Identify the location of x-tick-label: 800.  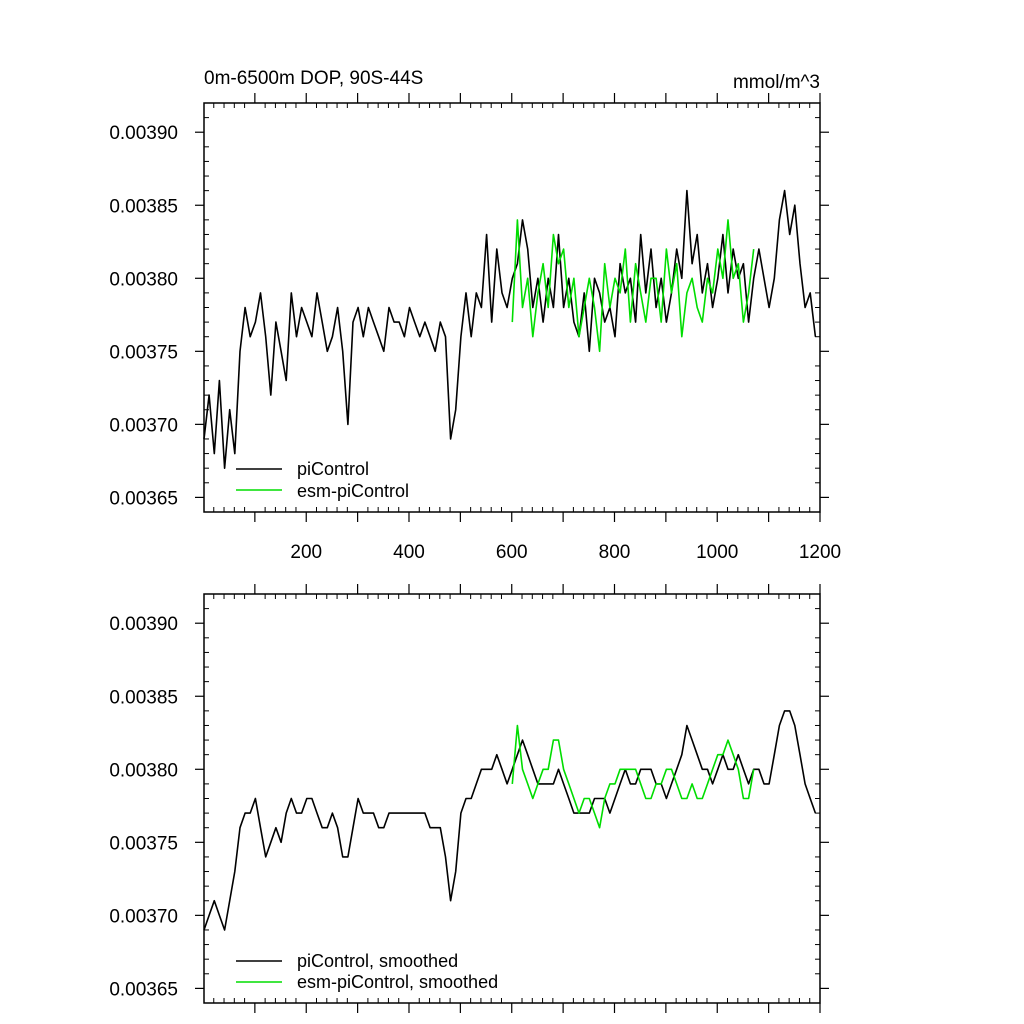
(615, 552).